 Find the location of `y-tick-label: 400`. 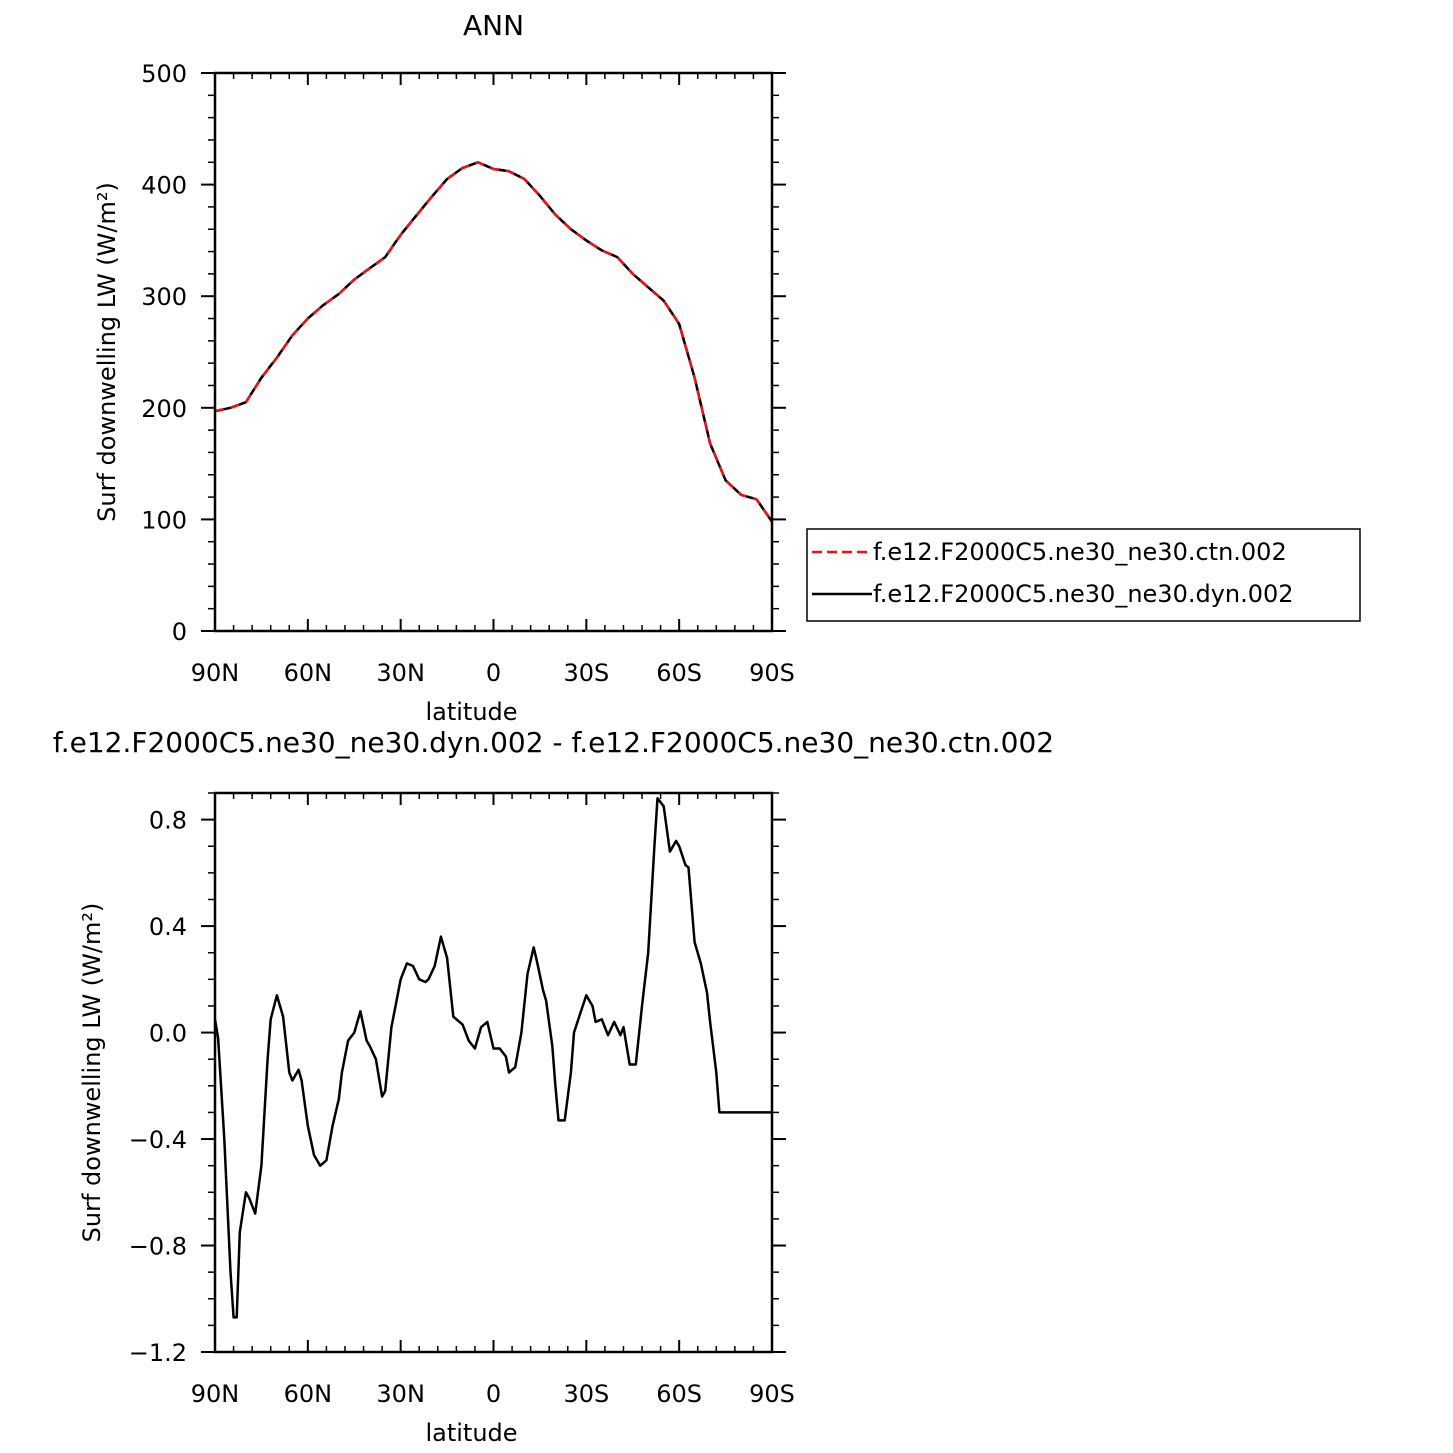

y-tick-label: 400 is located at coordinates (164, 186).